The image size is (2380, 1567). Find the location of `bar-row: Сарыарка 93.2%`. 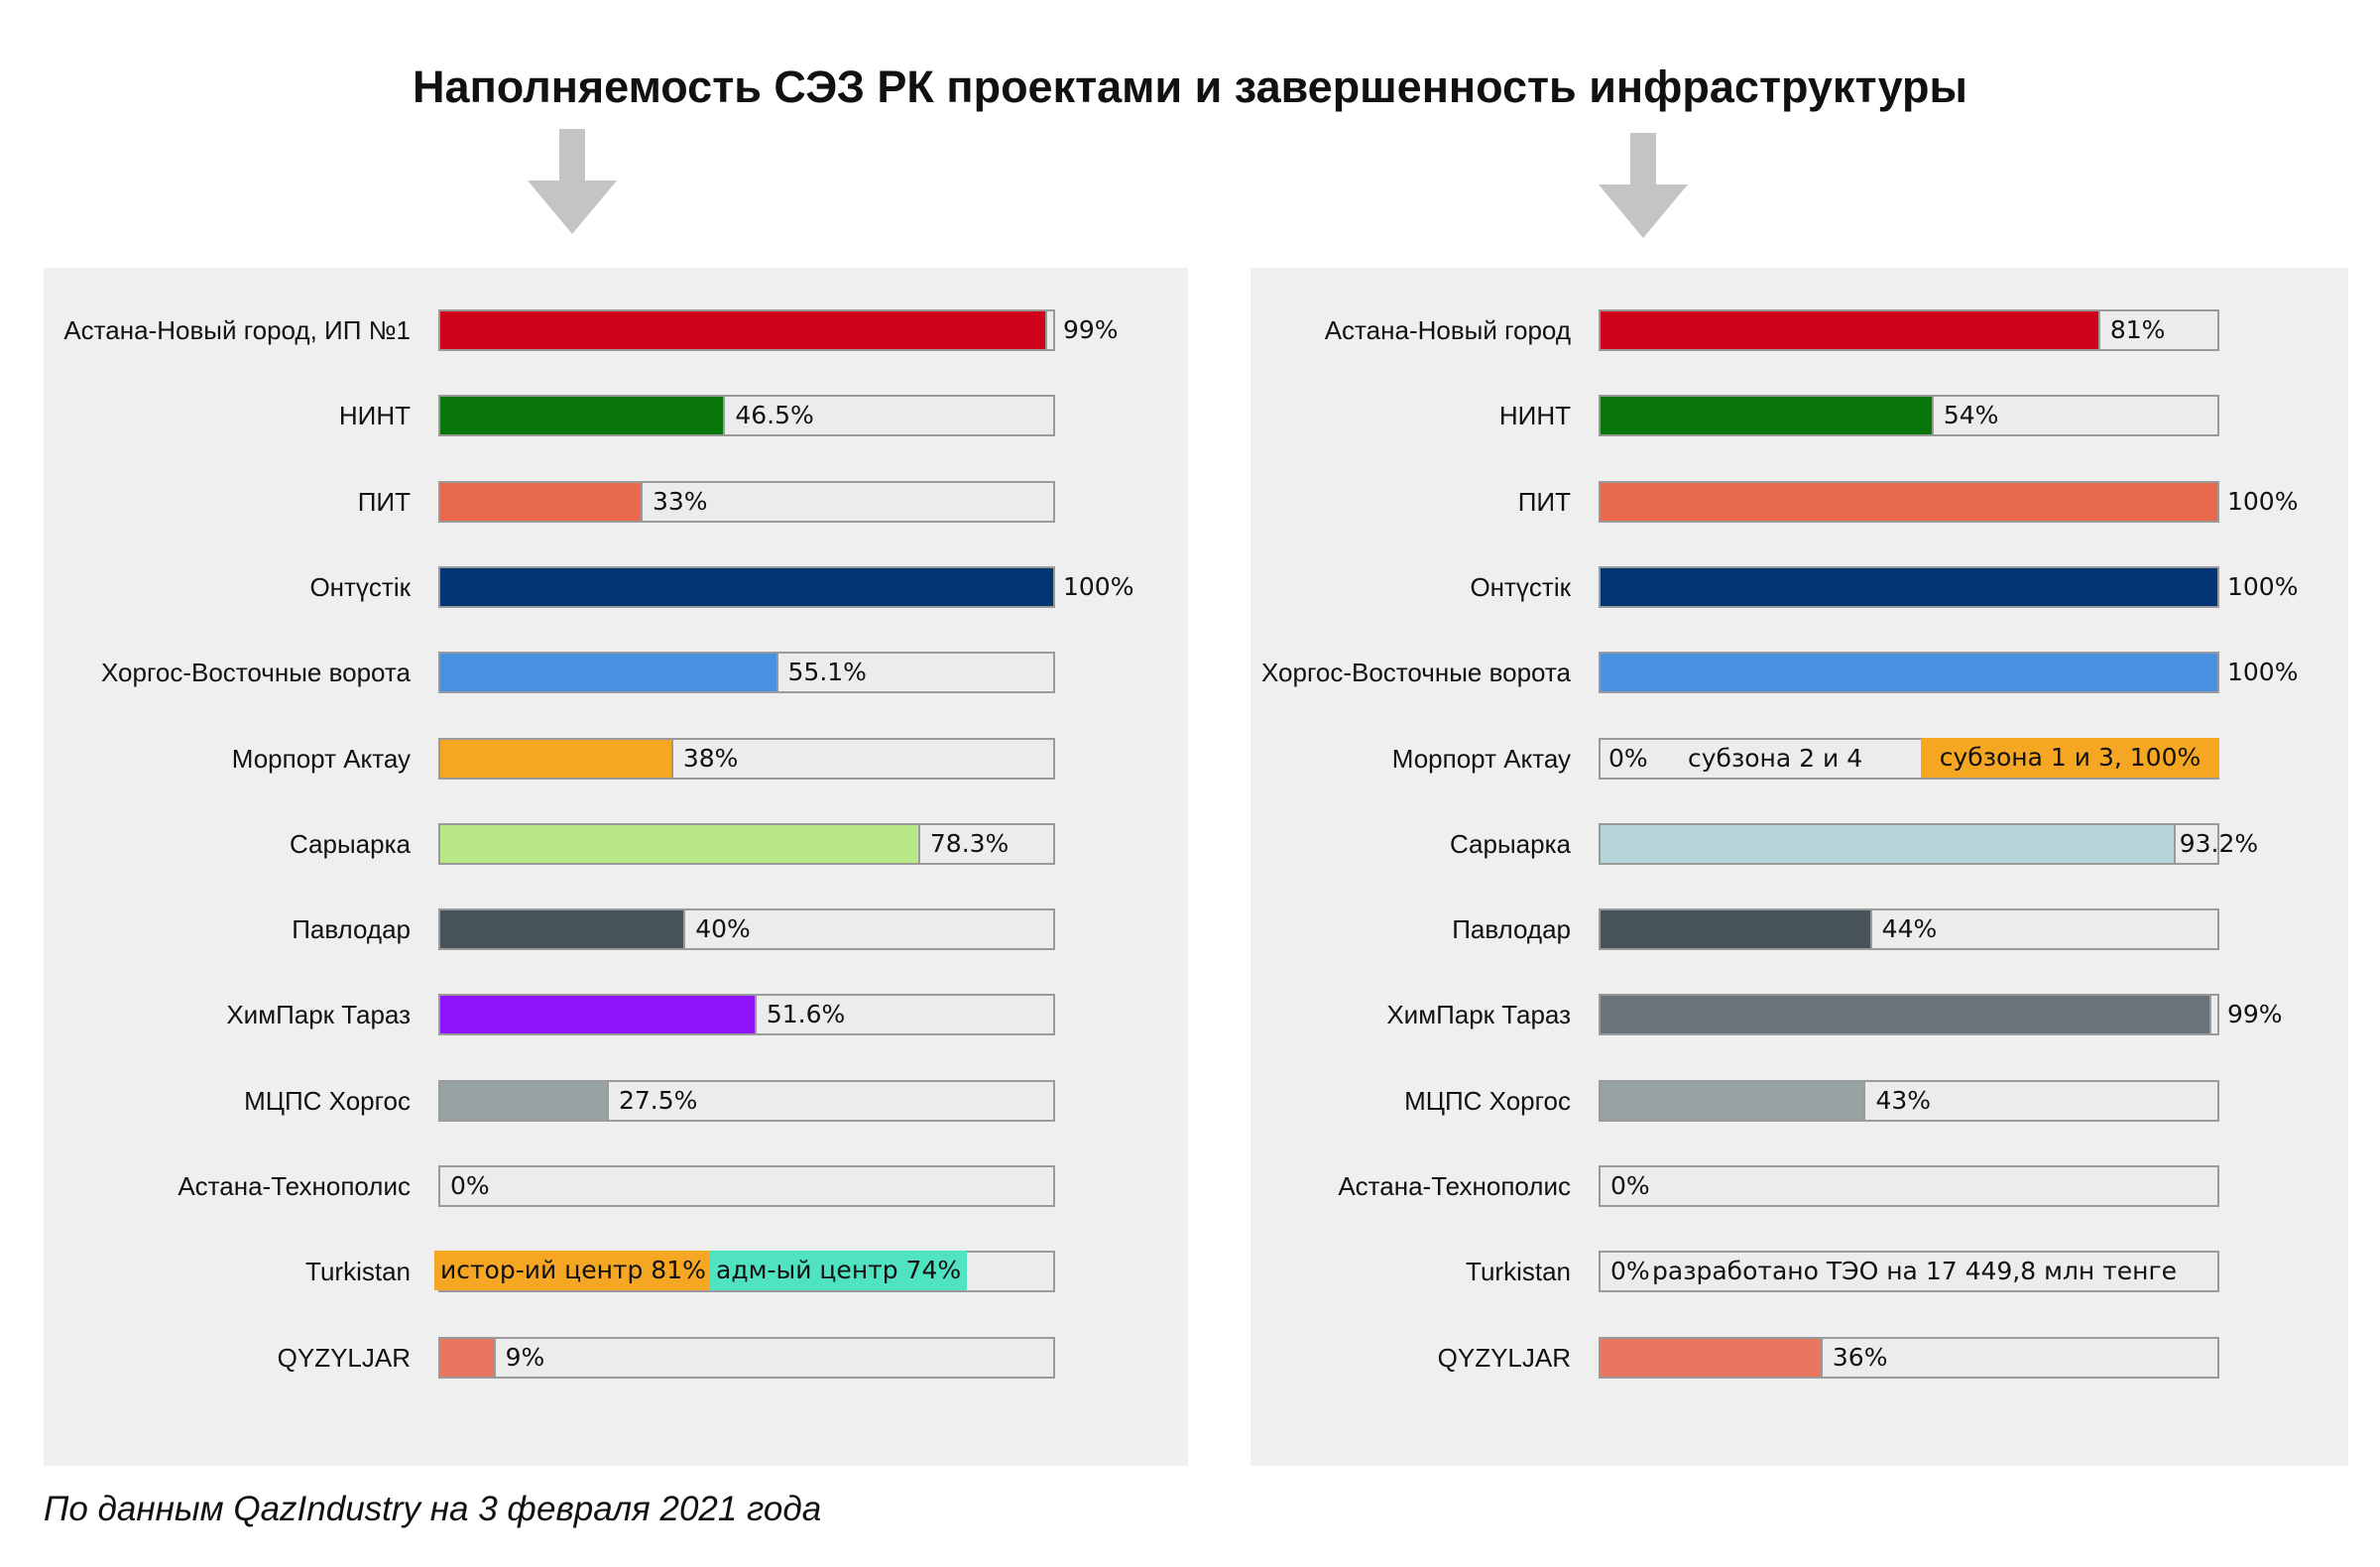

bar-row: Сарыарка 93.2% is located at coordinates (1795, 843).